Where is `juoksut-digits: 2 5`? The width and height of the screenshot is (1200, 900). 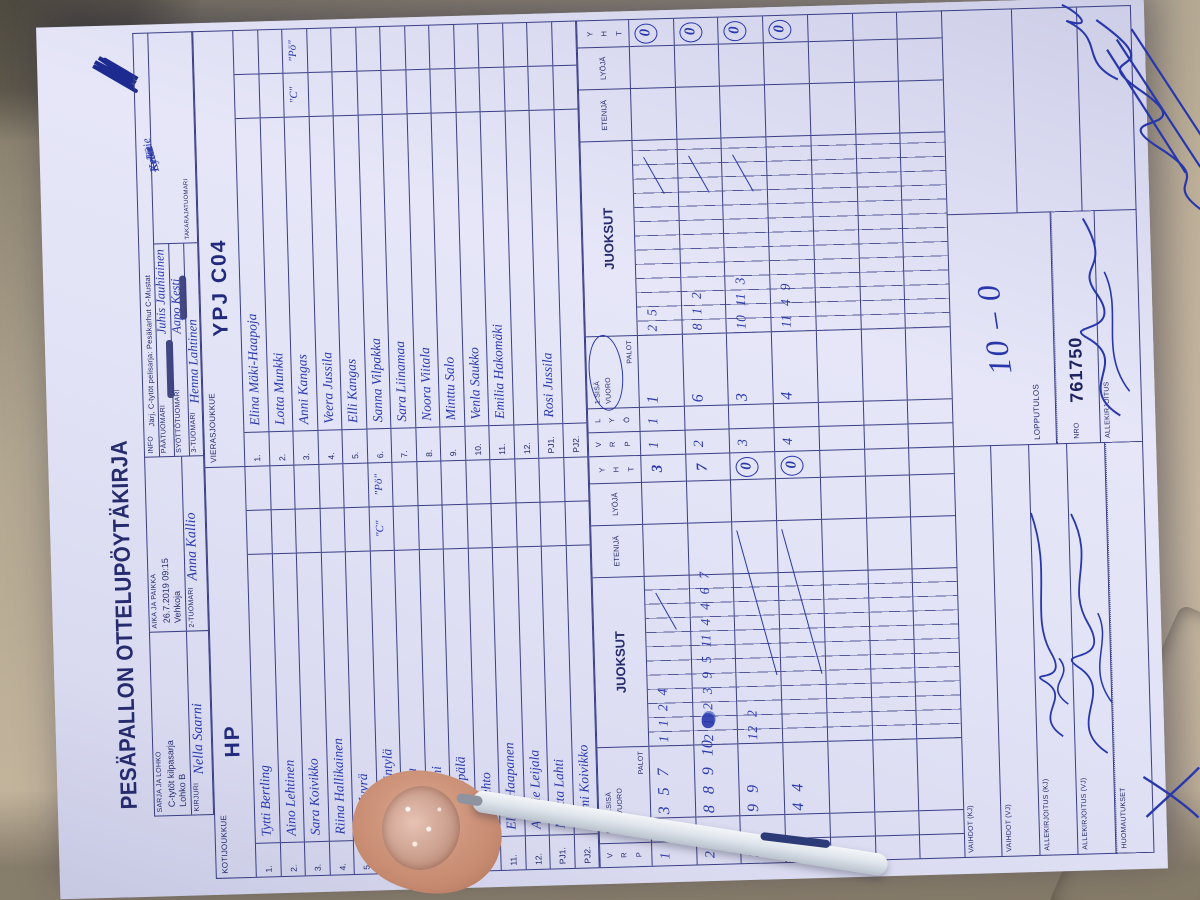
juoksut-digits: 2 5 is located at coordinates (652, 320).